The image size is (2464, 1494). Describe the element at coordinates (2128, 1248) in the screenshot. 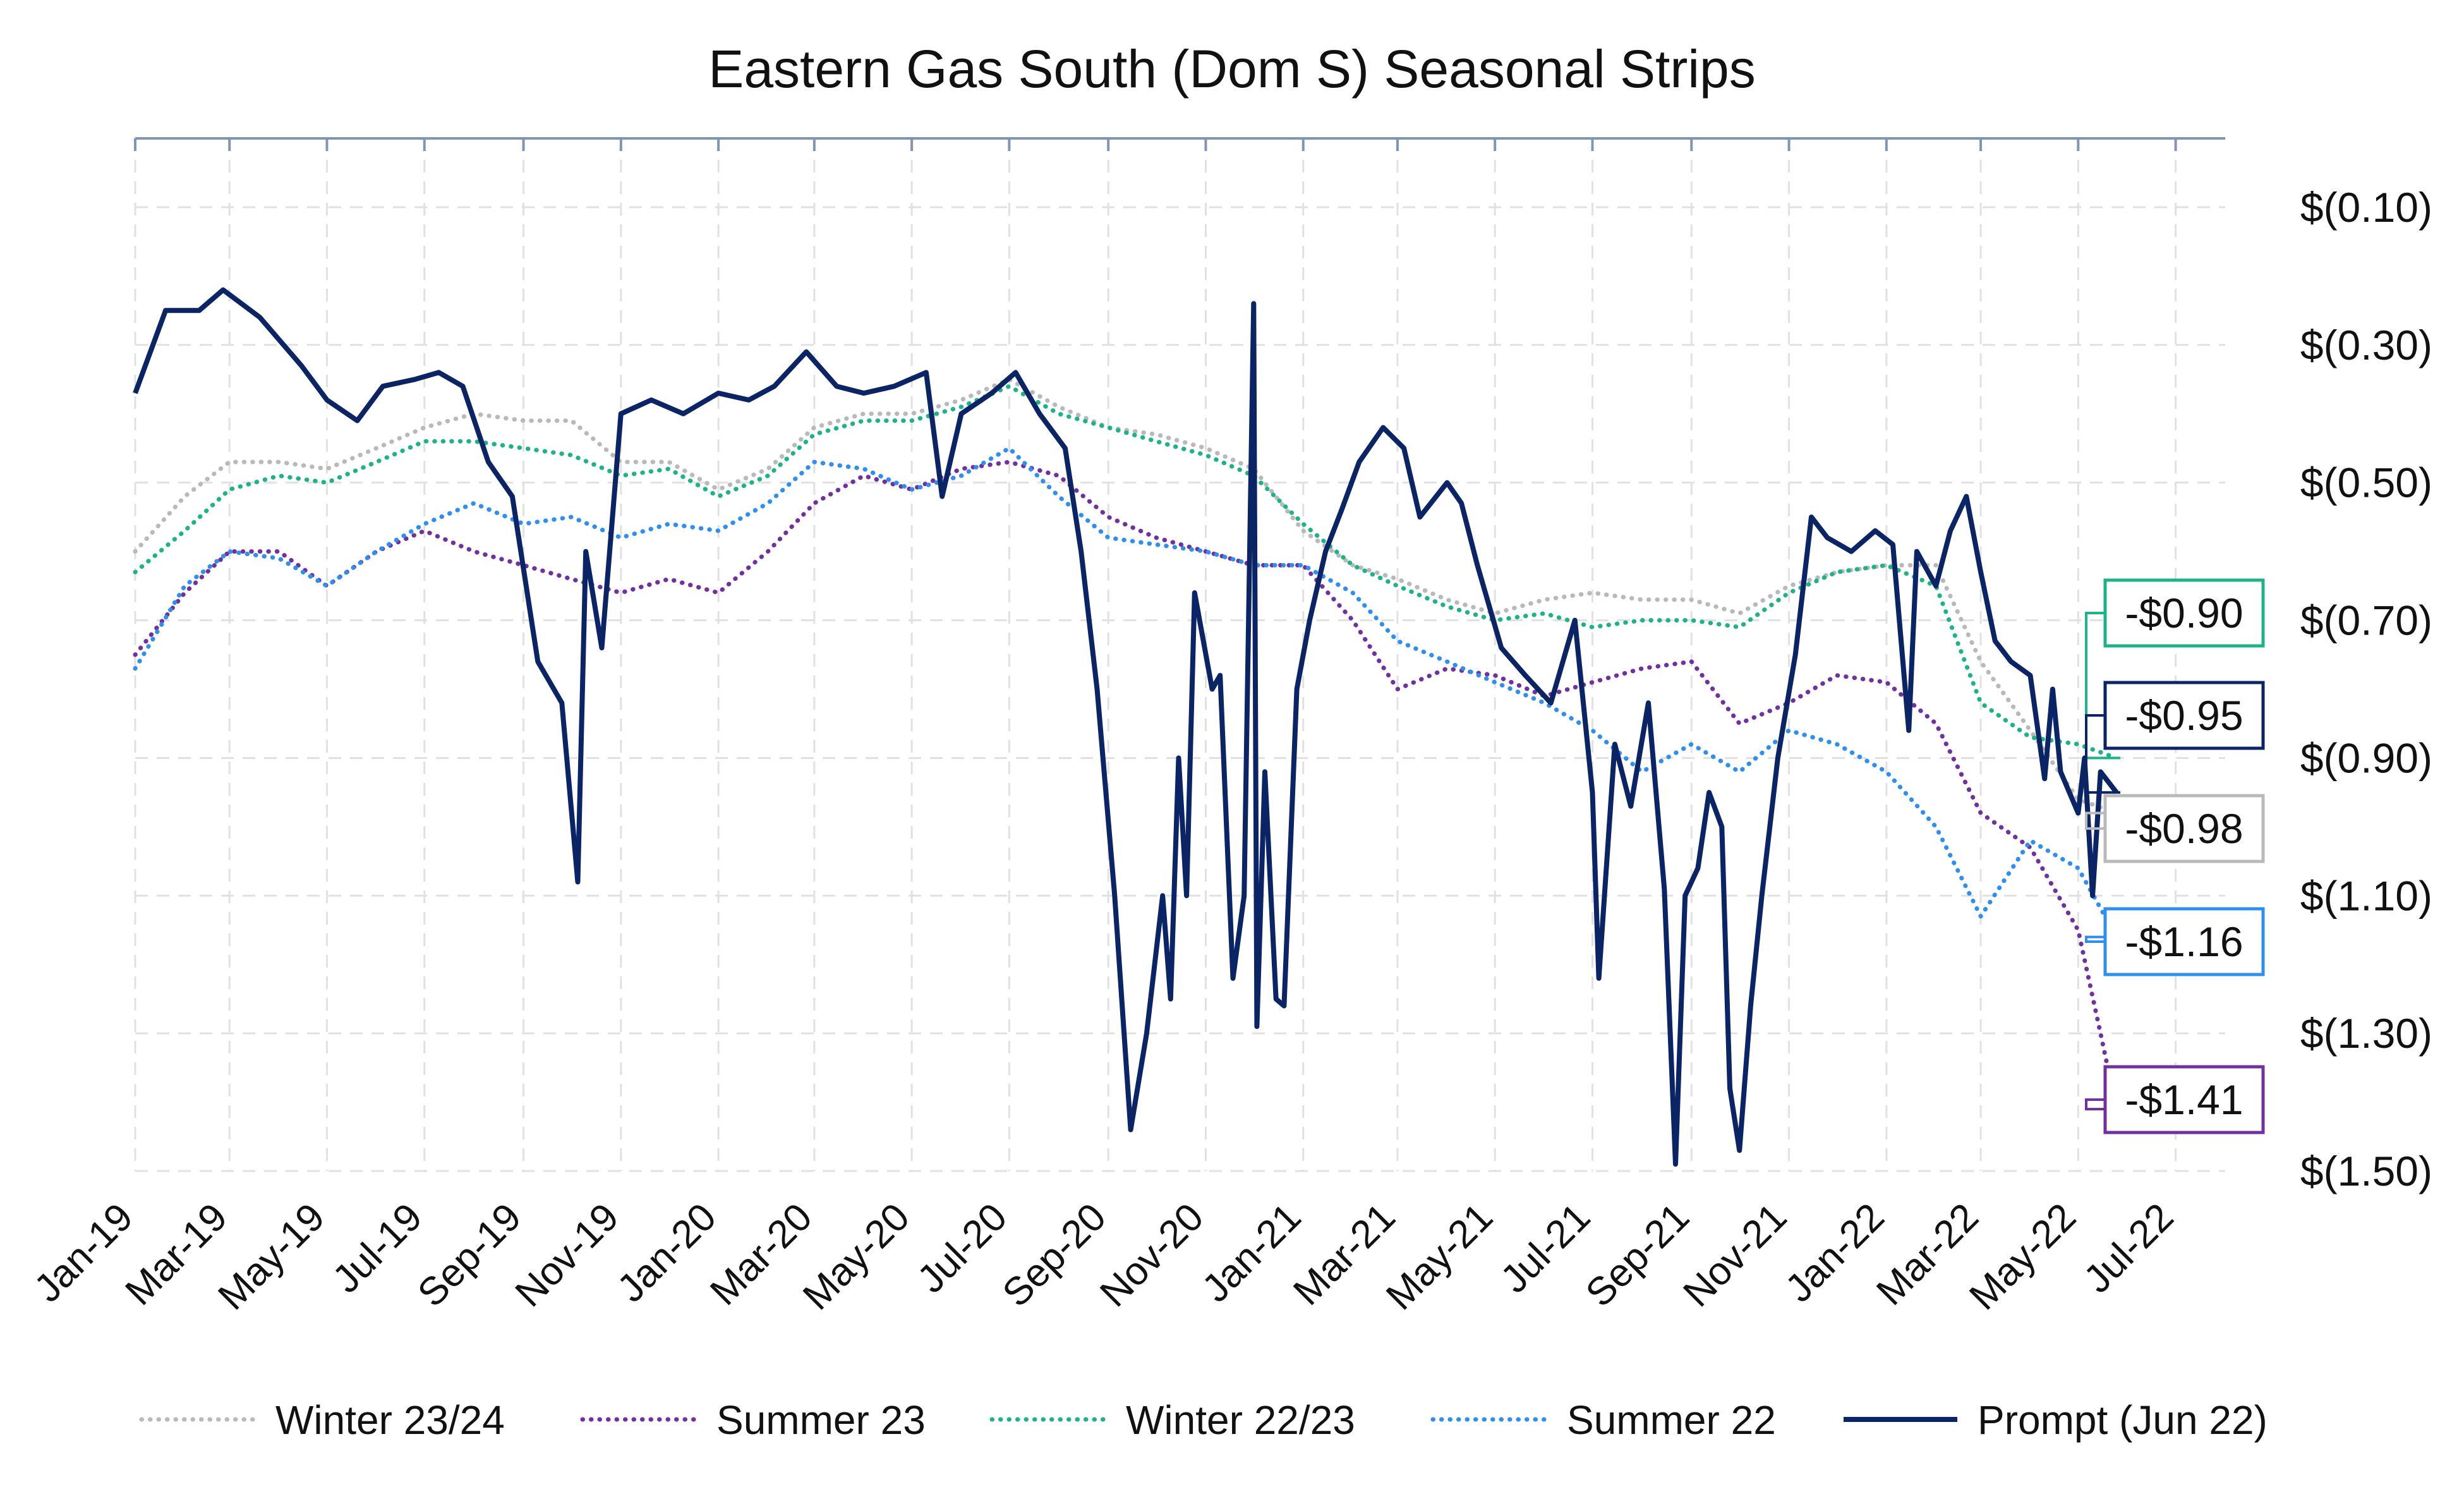

I see `x-tick-label: Jul-22` at that location.